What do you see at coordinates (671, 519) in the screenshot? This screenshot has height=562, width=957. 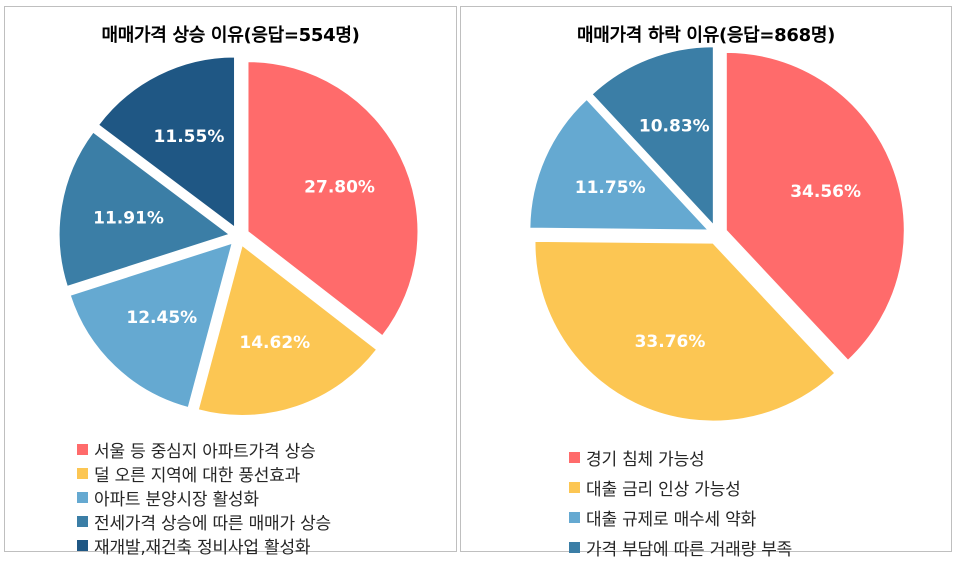 I see `legend-label: 대출 규제로 매수세 약화` at bounding box center [671, 519].